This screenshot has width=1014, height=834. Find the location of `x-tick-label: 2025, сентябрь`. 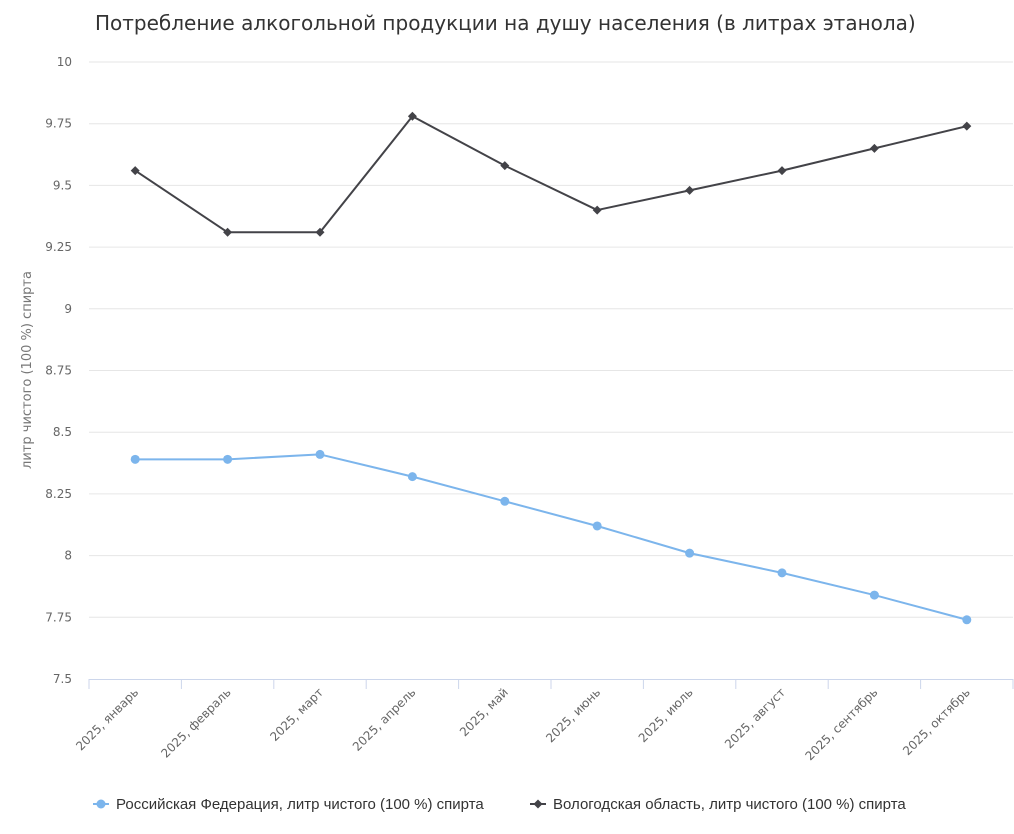

x-tick-label: 2025, сентябрь is located at coordinates (842, 724).